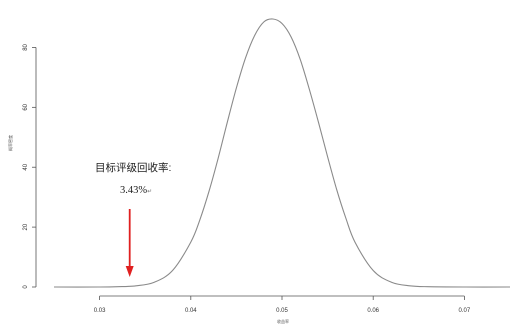 This screenshot has height=327, width=524. I want to click on x-ticks: 0.03 0.04 0.05 0.06 0.07, so click(282, 305).